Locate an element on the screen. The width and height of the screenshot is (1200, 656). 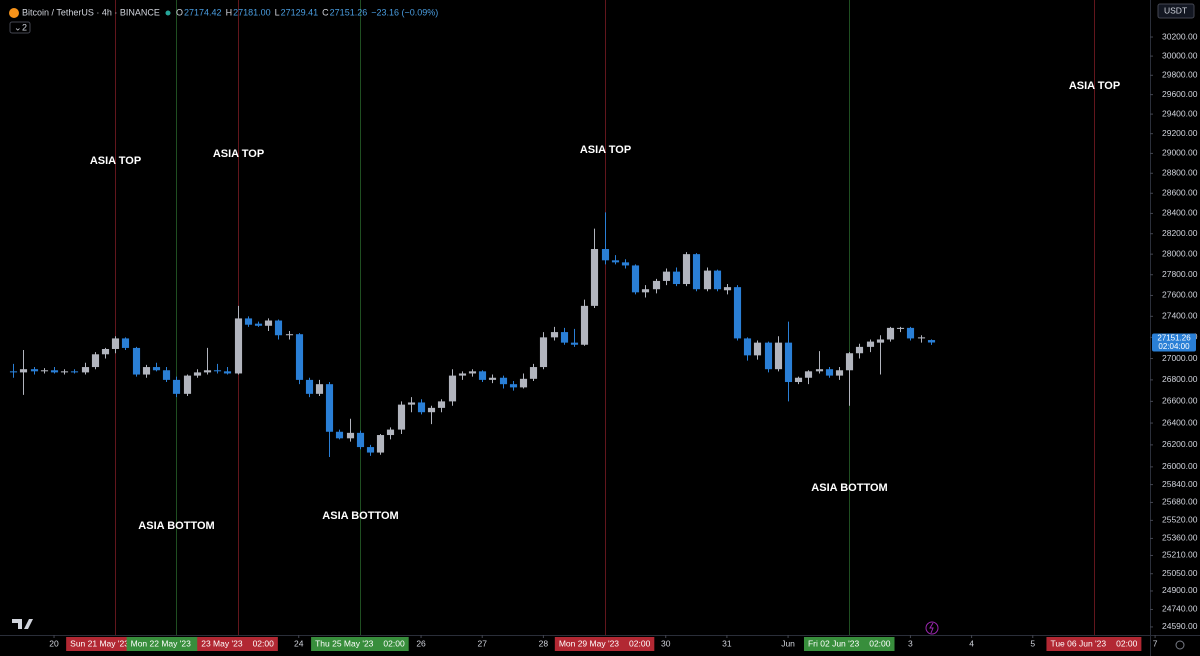
session-time-label: 23 May '23 02:00 is located at coordinates (237, 644).